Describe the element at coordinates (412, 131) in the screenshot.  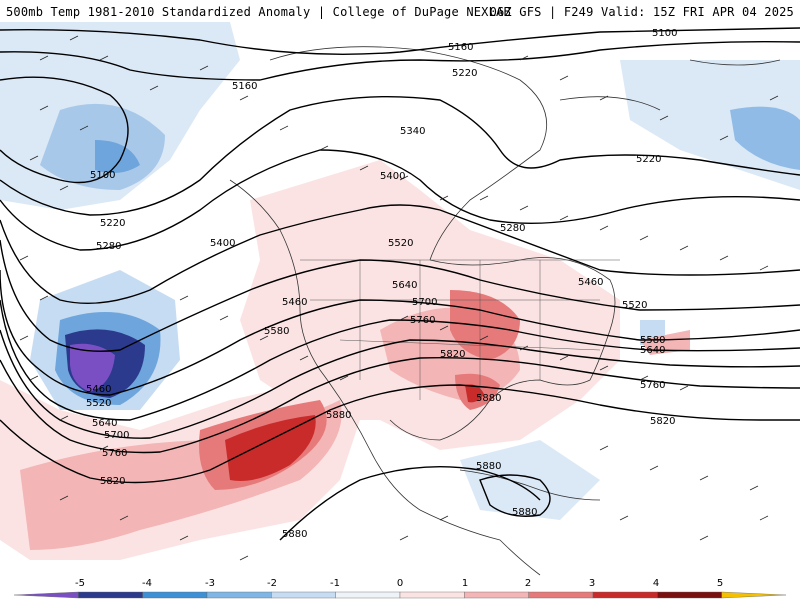
I see `contour-label: 5340` at that location.